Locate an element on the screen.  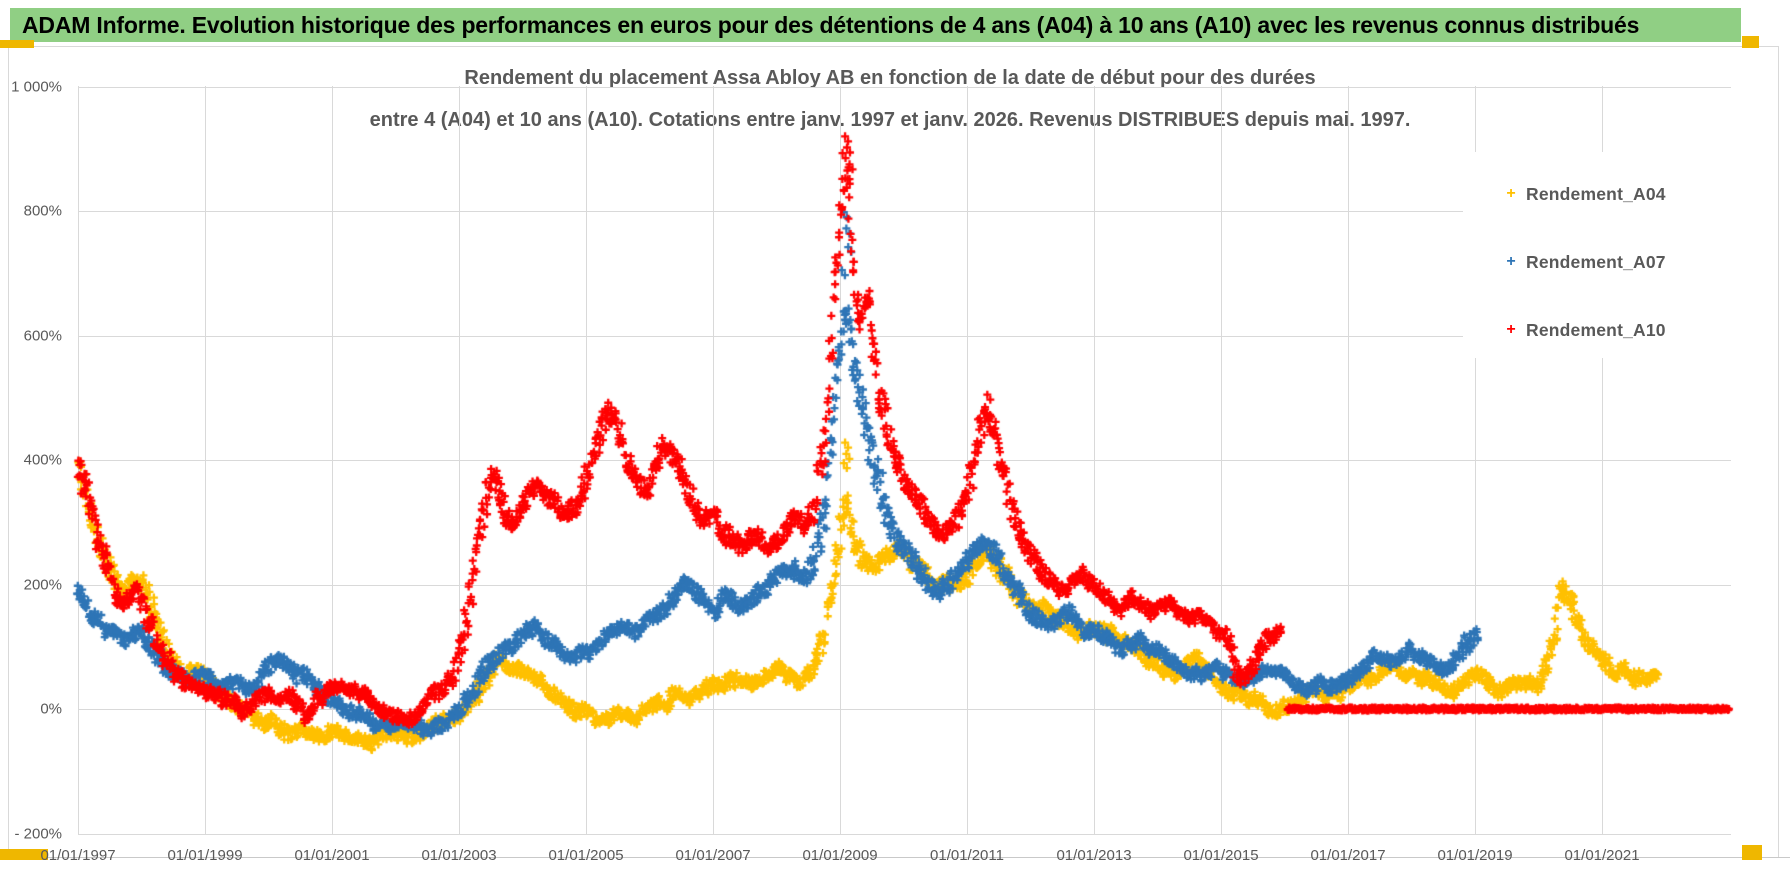
legend-label-a07: Rendement_A07 is located at coordinates (1596, 261).